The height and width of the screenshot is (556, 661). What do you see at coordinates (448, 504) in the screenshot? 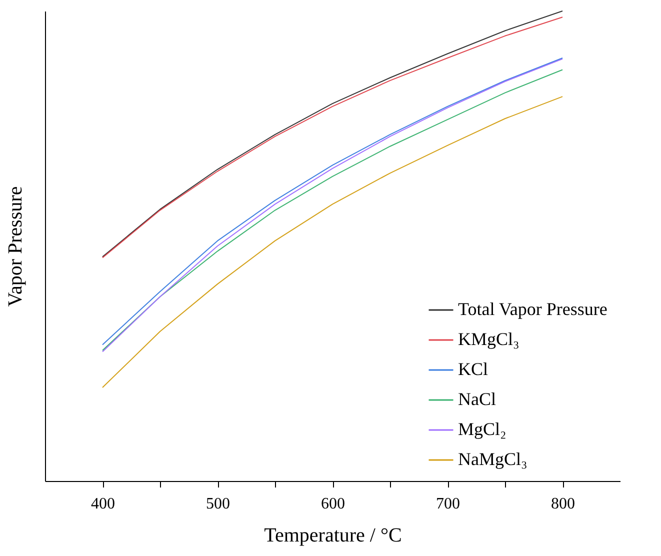
I see `x-tick-label: 700` at bounding box center [448, 504].